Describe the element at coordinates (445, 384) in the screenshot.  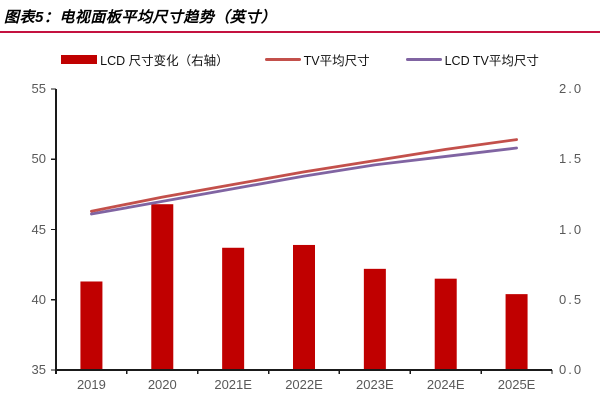
I see `x-axis-label: 2024E` at that location.